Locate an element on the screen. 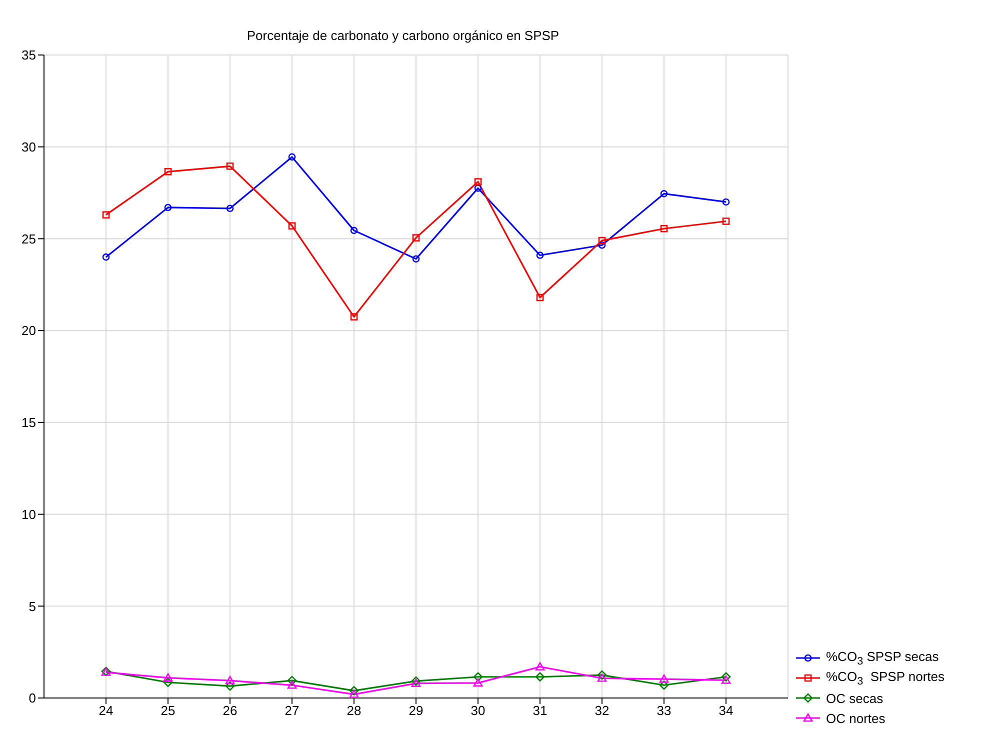 Image resolution: width=986 pixels, height=734 pixels. chart-title: Porcentaje de carbonato y carbono orgánico en SPSP is located at coordinates (403, 35).